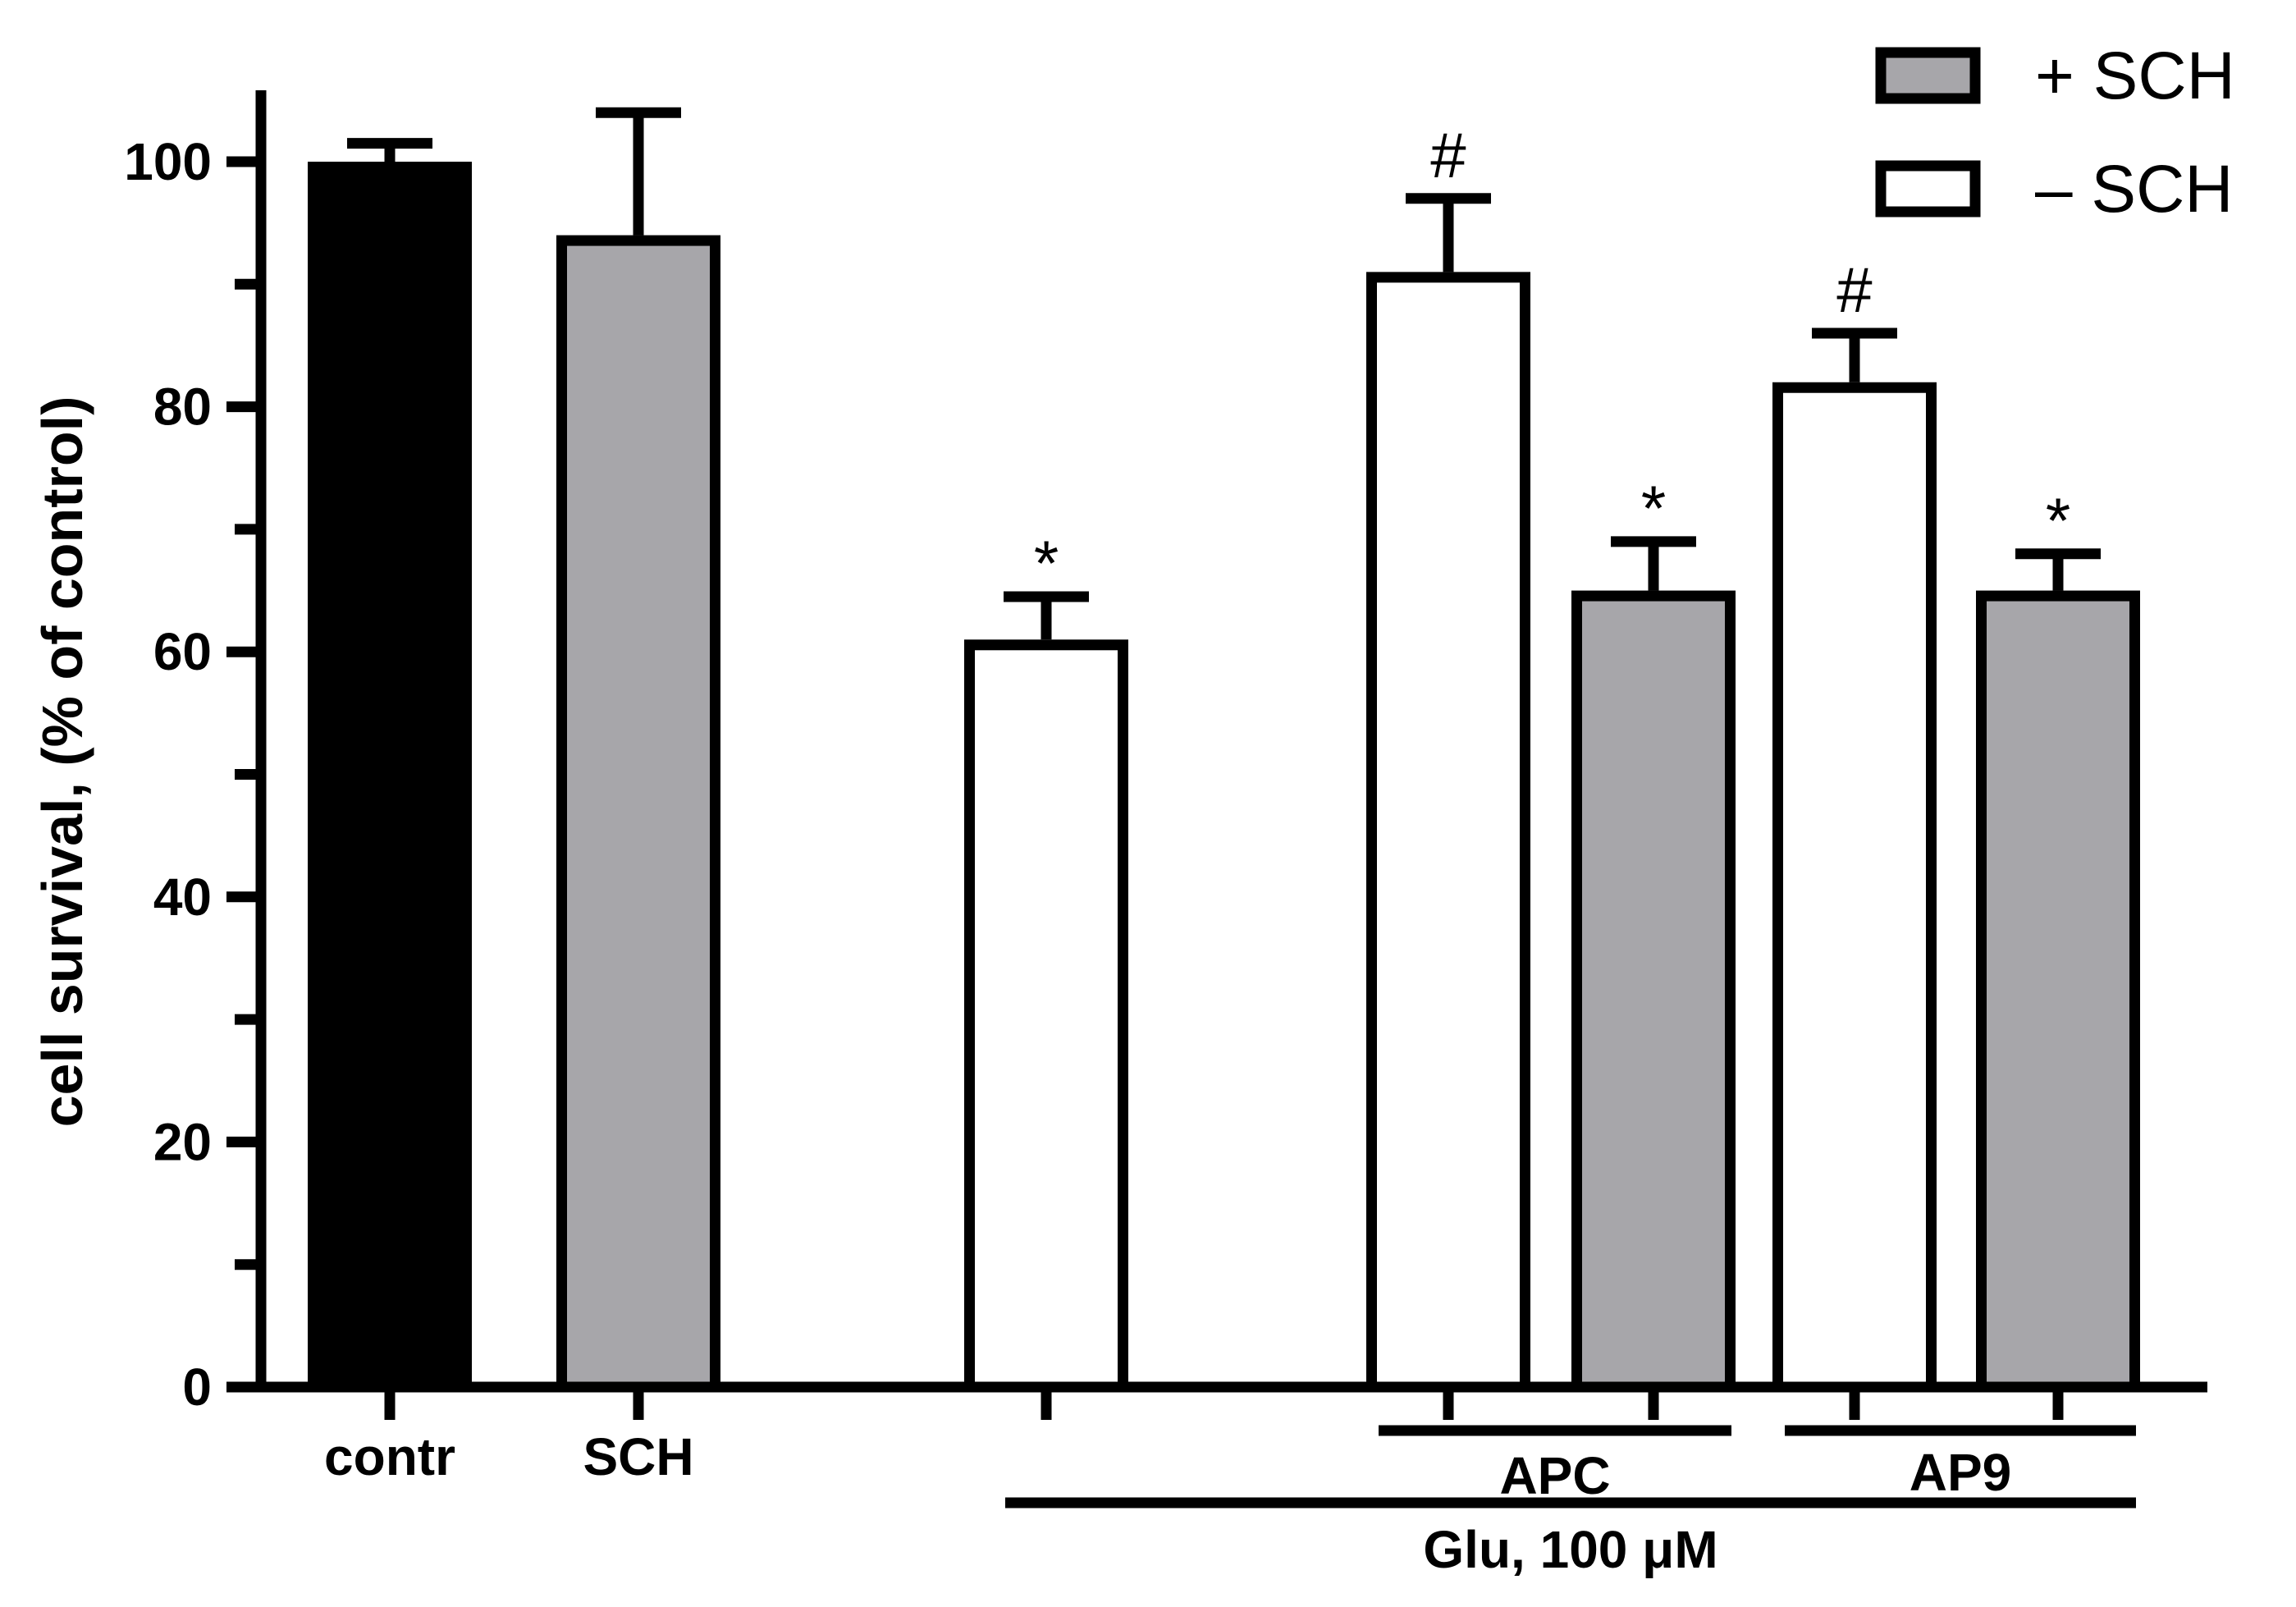 The image size is (2296, 1607). What do you see at coordinates (2135, 76) in the screenshot?
I see `legend-label: + SCH` at bounding box center [2135, 76].